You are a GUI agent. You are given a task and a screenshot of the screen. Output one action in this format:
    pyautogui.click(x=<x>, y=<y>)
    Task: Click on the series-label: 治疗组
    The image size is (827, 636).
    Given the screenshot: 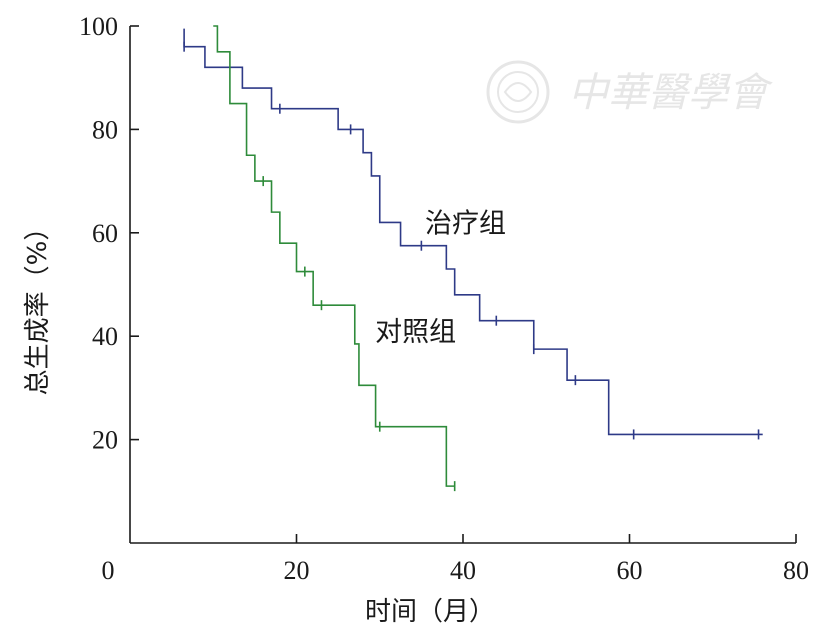 What is the action you would take?
    pyautogui.click(x=465, y=223)
    